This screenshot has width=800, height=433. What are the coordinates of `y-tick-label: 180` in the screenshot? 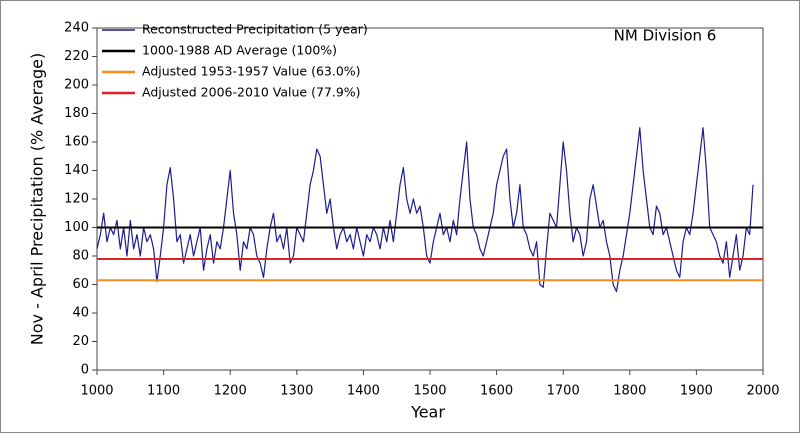 It's located at (76, 113).